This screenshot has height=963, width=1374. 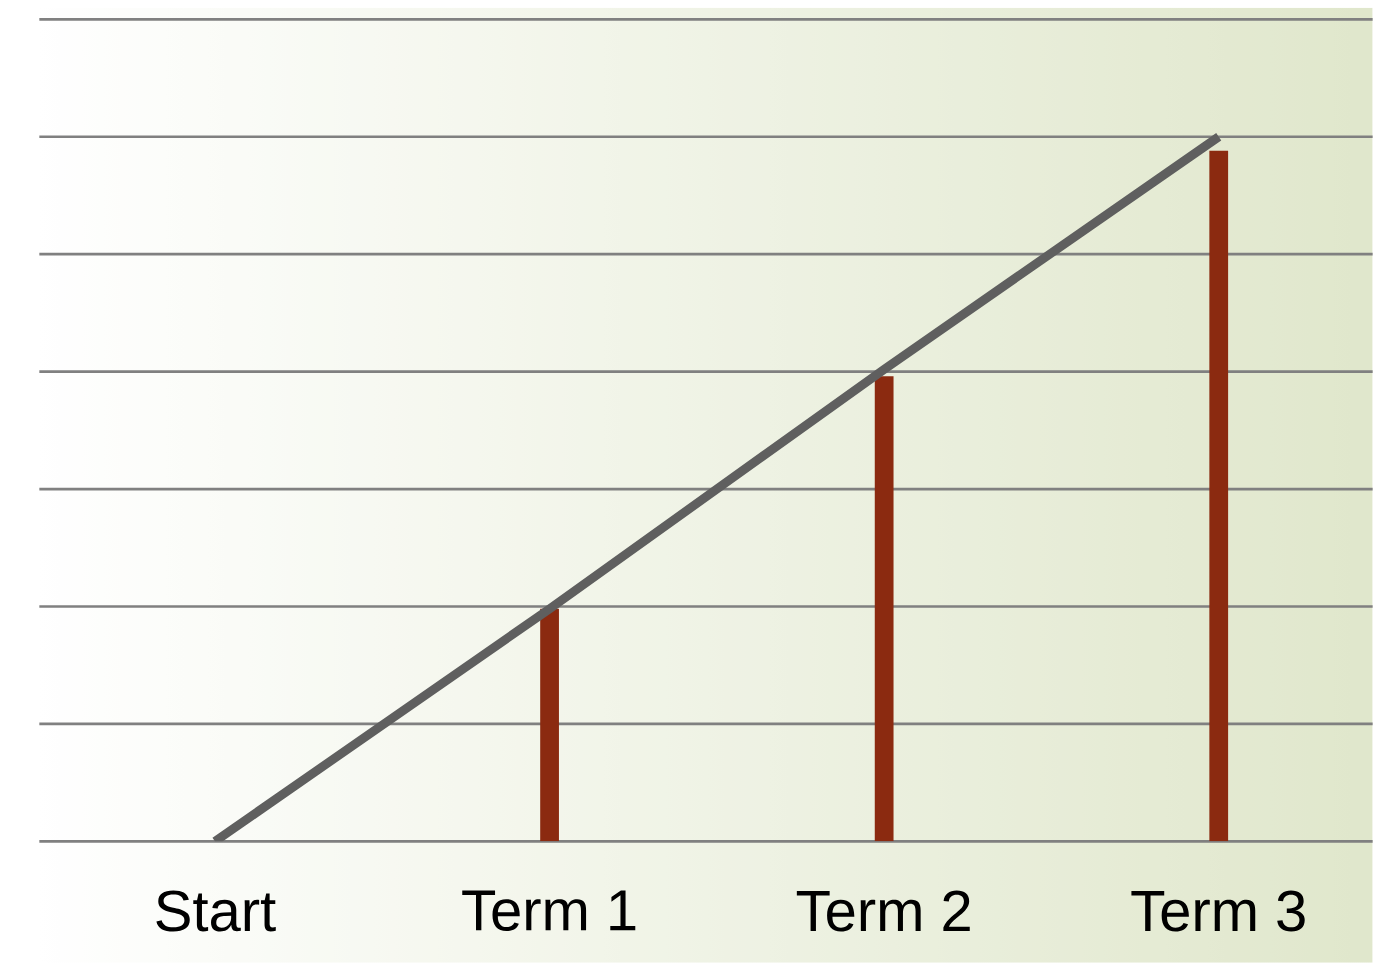 I want to click on x-tick-label: Term 3, so click(x=1218, y=911).